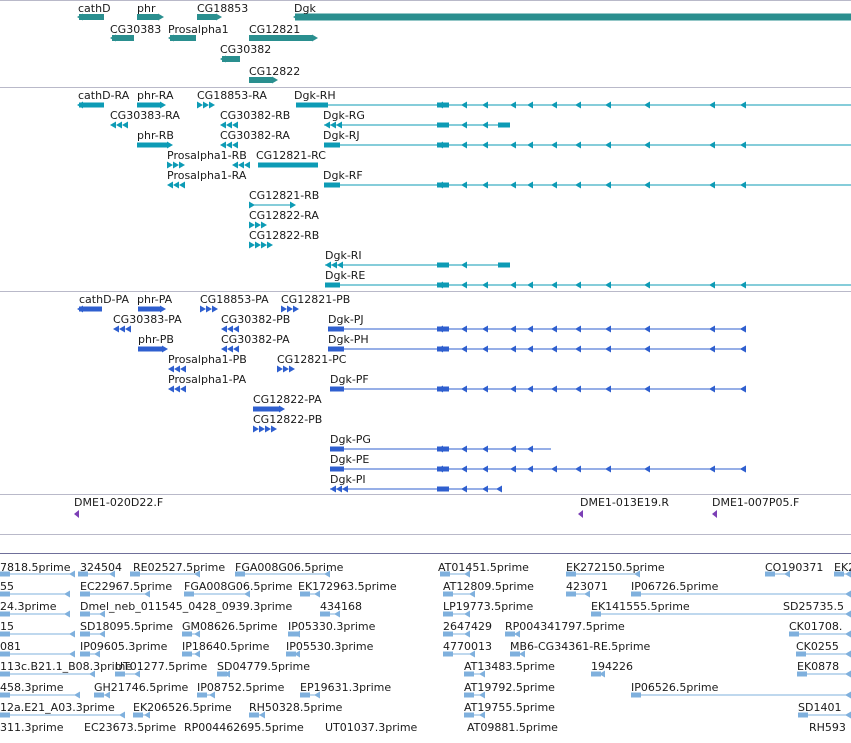 The image size is (851, 743). I want to click on gene-label: Prosalpha1, so click(198, 29).